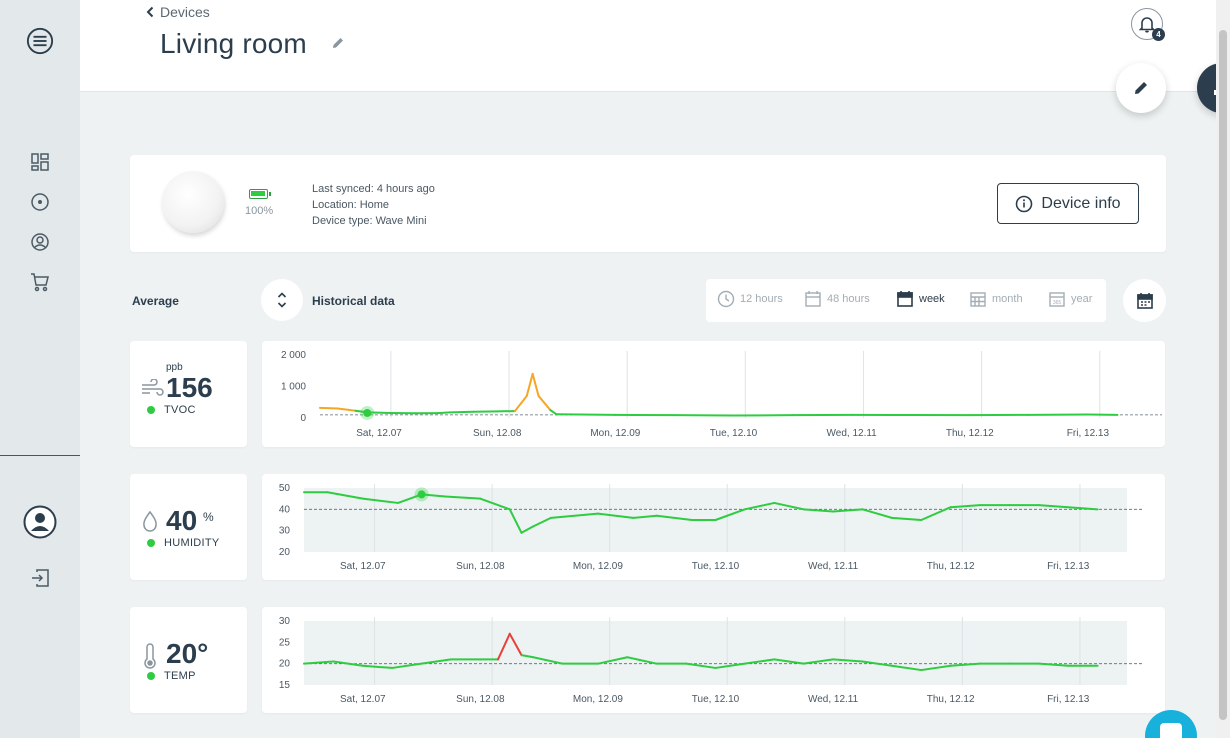 Image resolution: width=1230 pixels, height=738 pixels. I want to click on metric-value: 40, so click(182, 520).